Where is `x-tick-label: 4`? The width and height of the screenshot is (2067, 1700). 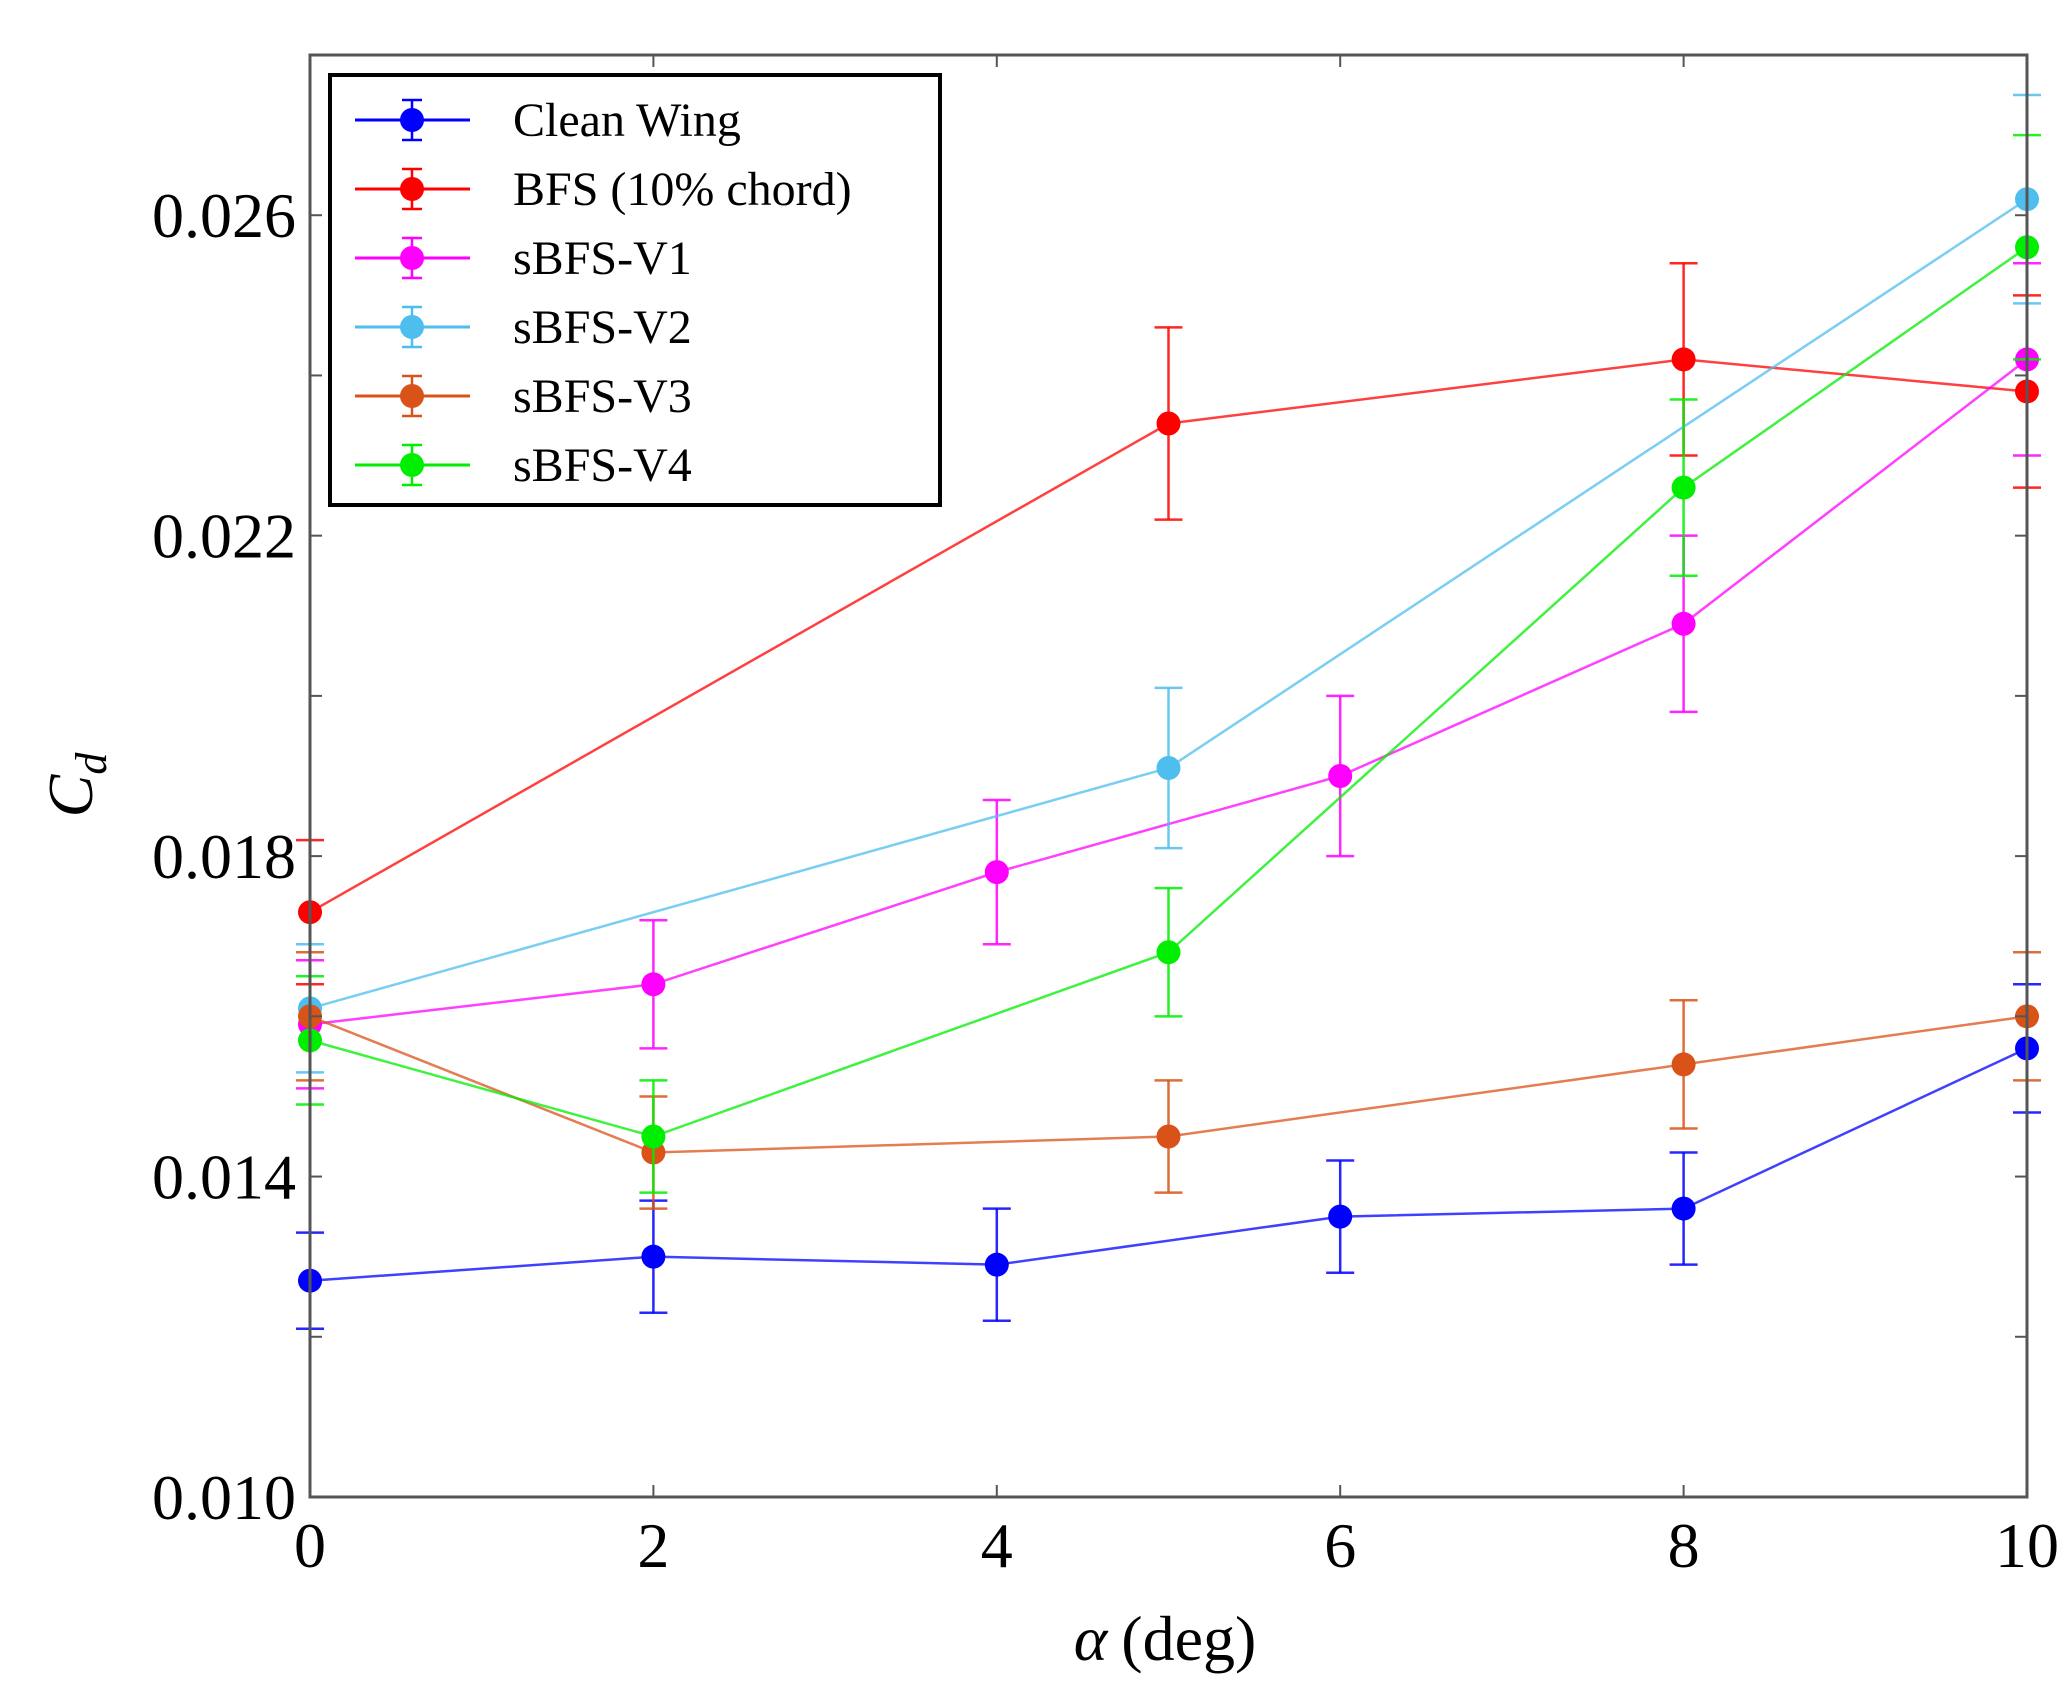 x-tick-label: 4 is located at coordinates (997, 1545).